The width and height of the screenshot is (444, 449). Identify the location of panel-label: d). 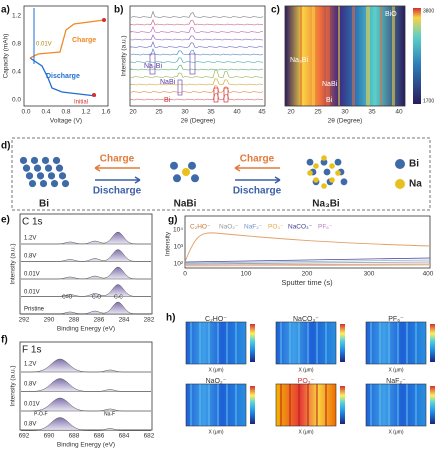
(5, 146).